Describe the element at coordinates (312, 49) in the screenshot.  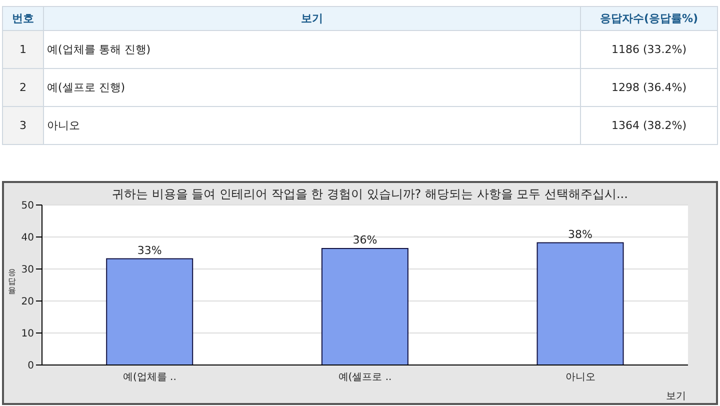
I see `text: 예(업체를 통해 진행)` at that location.